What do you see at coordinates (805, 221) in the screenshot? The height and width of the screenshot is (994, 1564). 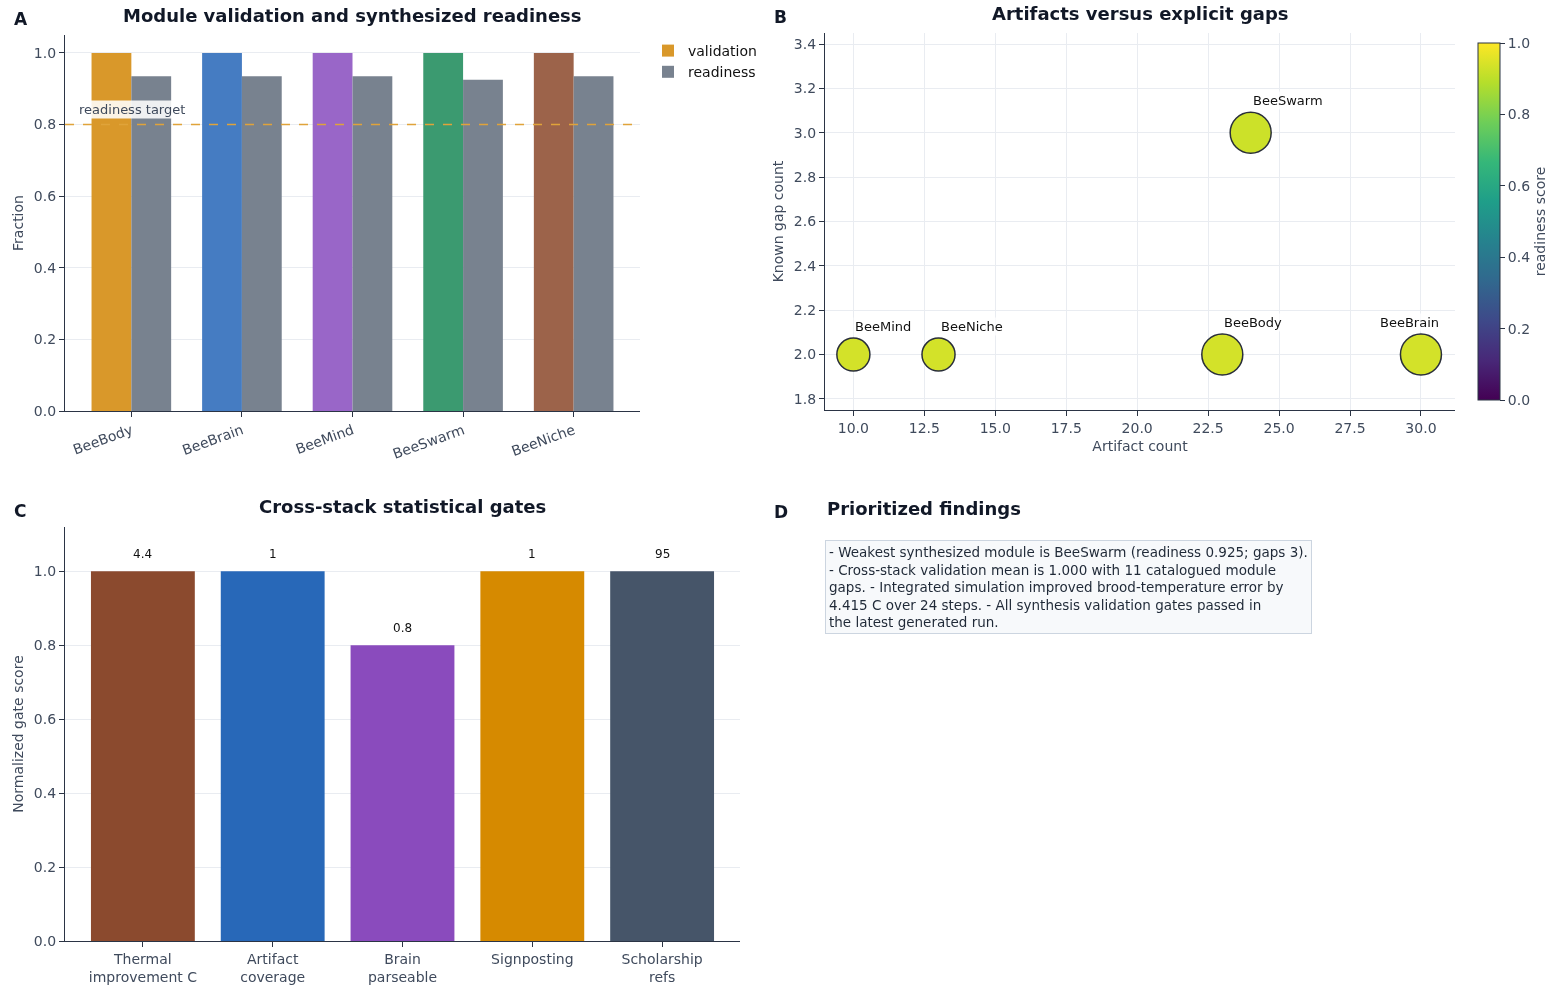 I see `y-tick-label: 2.6` at bounding box center [805, 221].